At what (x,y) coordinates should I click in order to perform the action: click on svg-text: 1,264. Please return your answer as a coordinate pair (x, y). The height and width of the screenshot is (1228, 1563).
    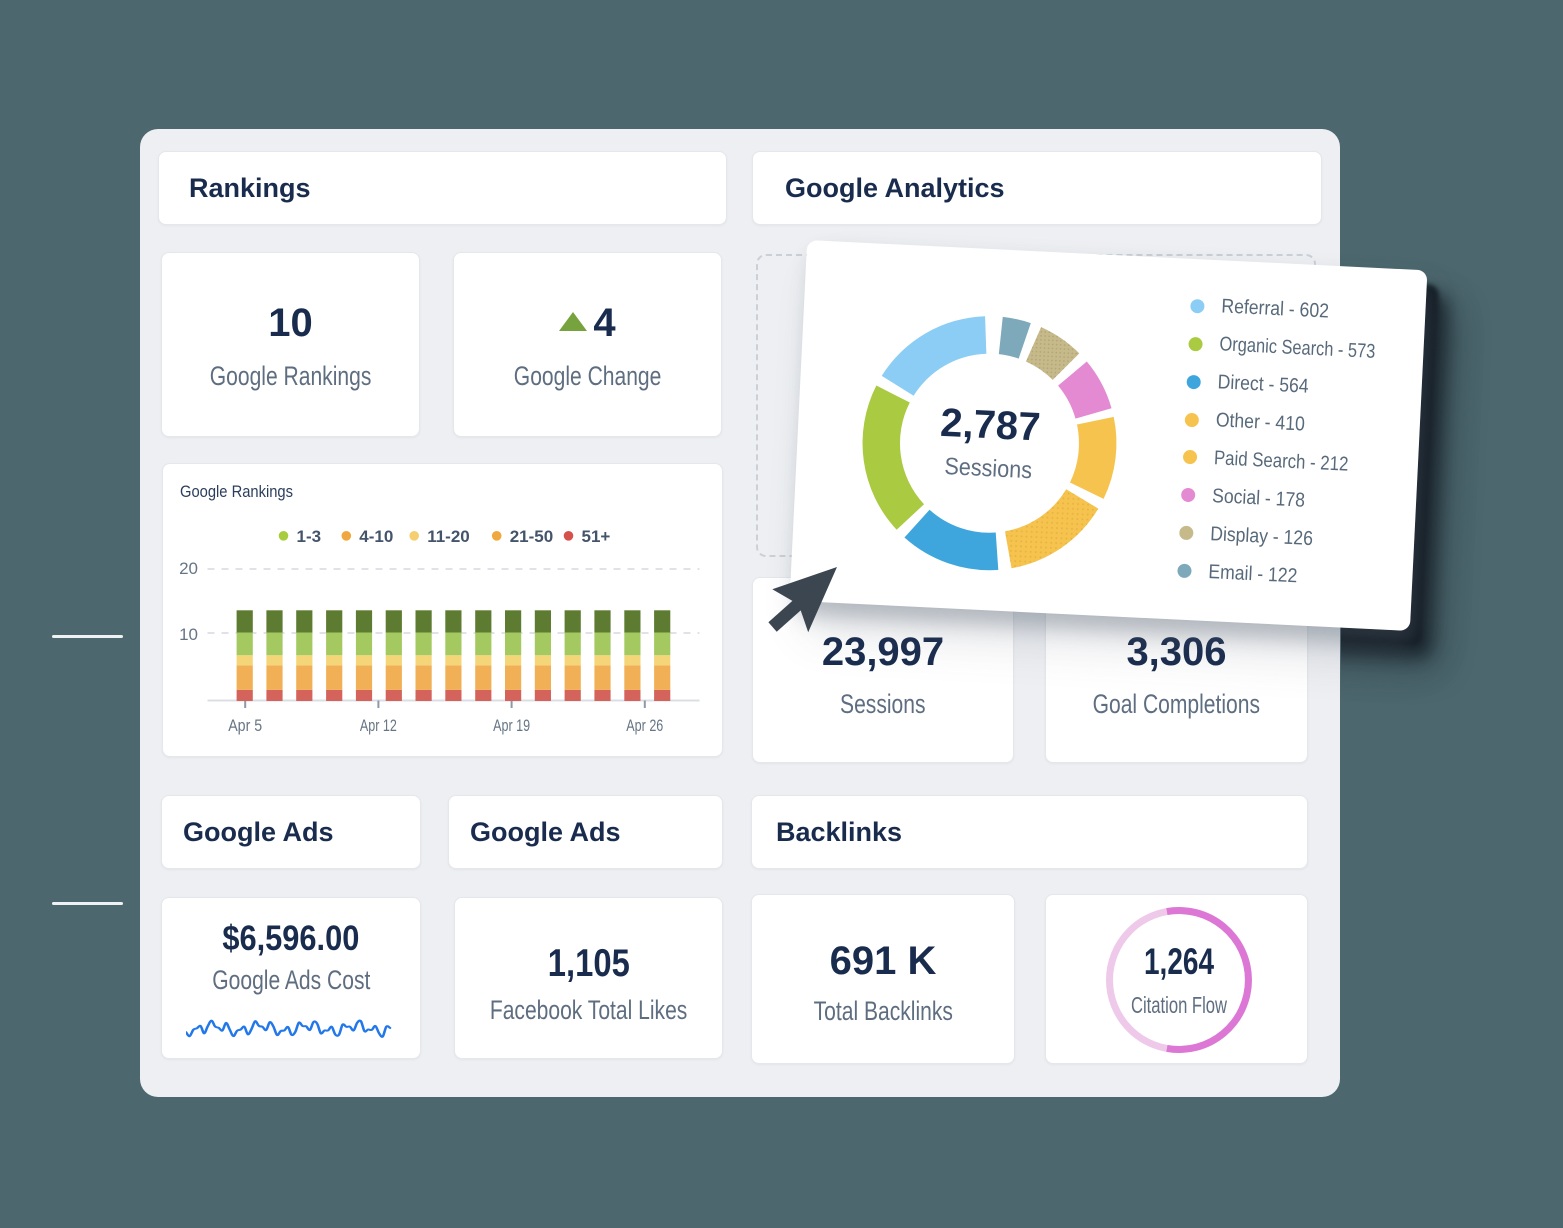
    Looking at the image, I should click on (1179, 961).